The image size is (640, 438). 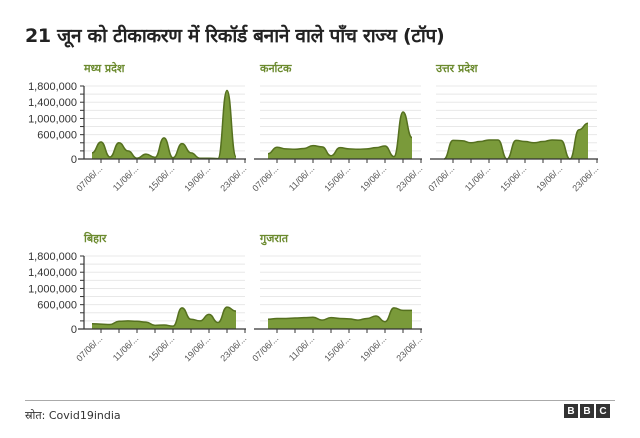 I want to click on panel-title: मध्य प्रदेश, so click(x=104, y=68).